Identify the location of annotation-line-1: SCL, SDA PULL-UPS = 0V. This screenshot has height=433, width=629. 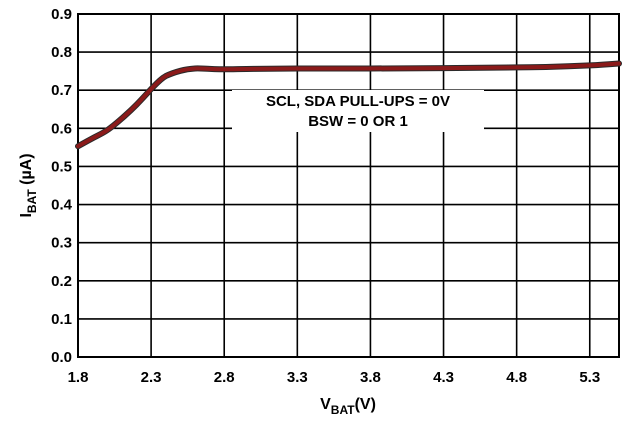
(358, 101).